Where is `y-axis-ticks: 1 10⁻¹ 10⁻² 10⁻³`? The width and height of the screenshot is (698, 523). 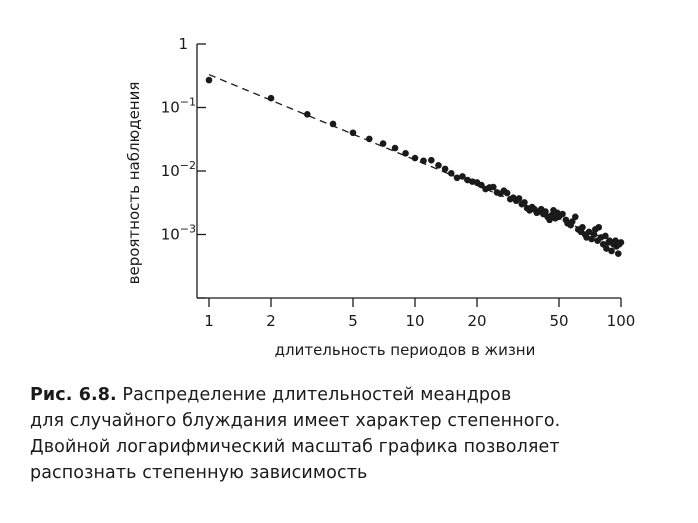
y-axis-ticks: 1 10⁻¹ 10⁻² 10⁻³ is located at coordinates (183, 167).